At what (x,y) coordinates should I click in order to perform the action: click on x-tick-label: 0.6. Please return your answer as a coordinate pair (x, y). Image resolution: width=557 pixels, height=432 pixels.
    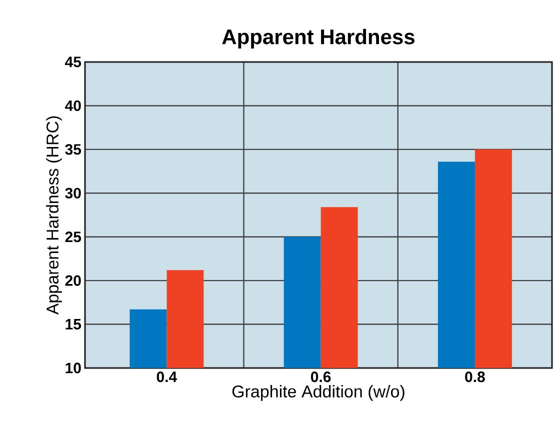
    Looking at the image, I should click on (320, 377).